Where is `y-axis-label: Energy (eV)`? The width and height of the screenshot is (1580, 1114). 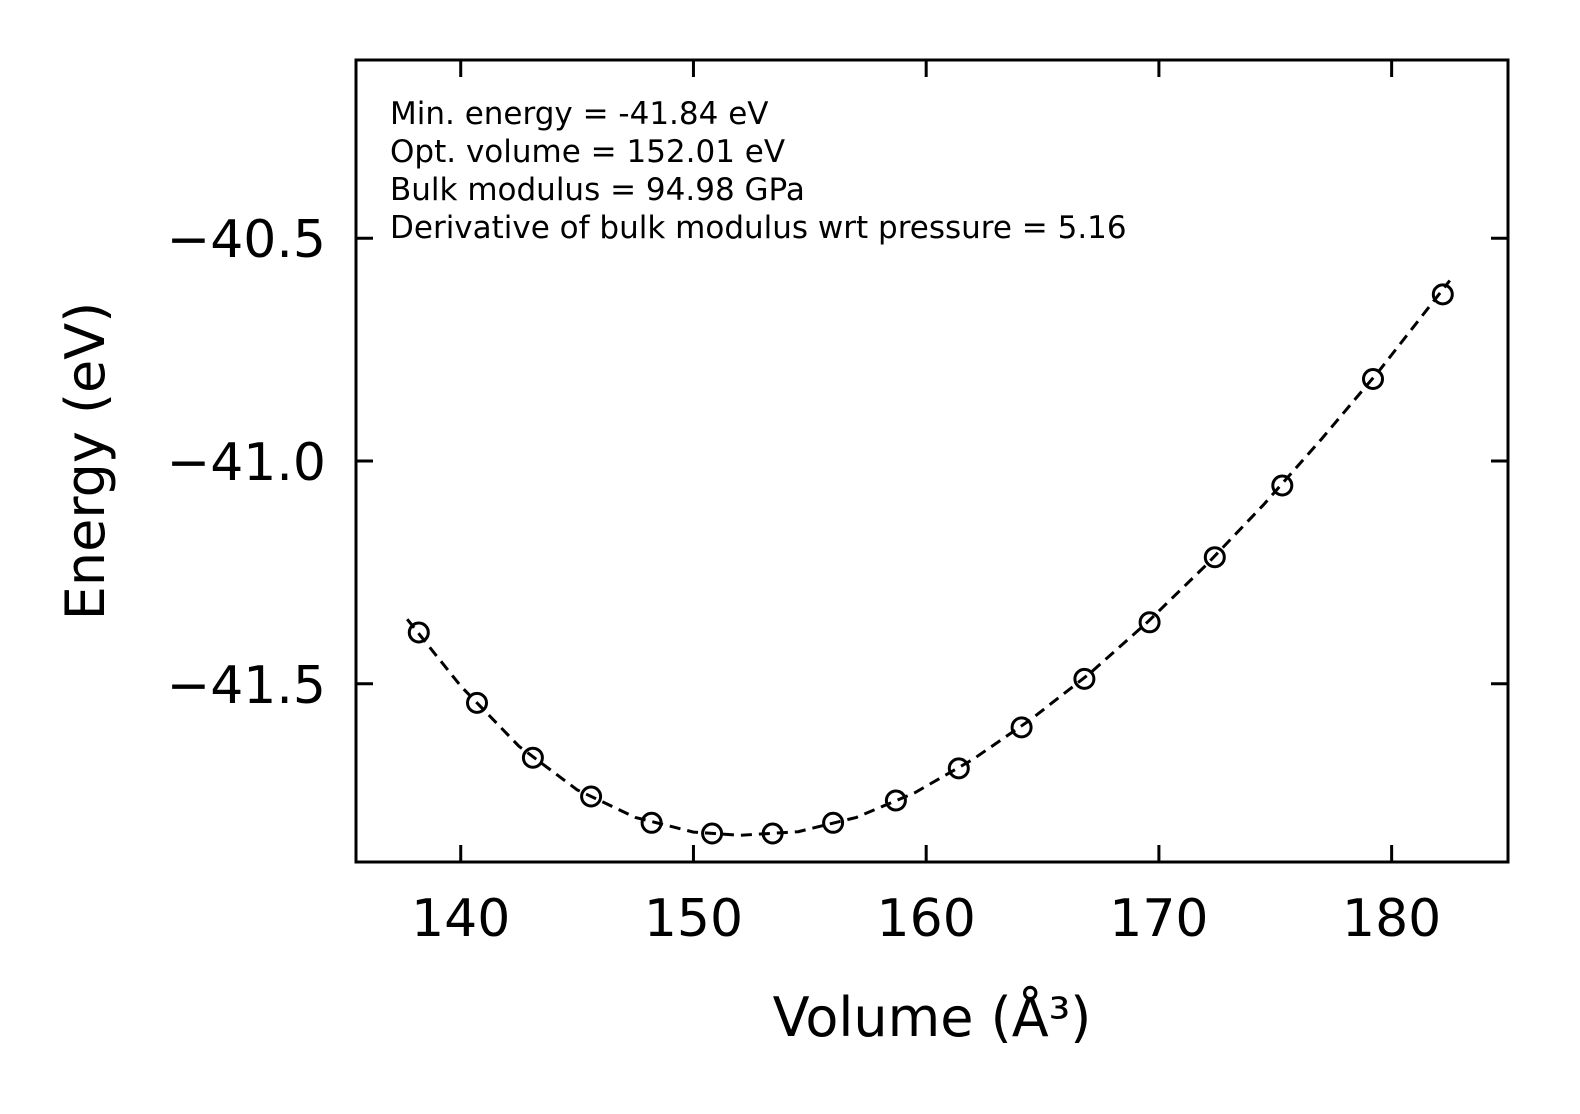 y-axis-label: Energy (eV) is located at coordinates (85, 461).